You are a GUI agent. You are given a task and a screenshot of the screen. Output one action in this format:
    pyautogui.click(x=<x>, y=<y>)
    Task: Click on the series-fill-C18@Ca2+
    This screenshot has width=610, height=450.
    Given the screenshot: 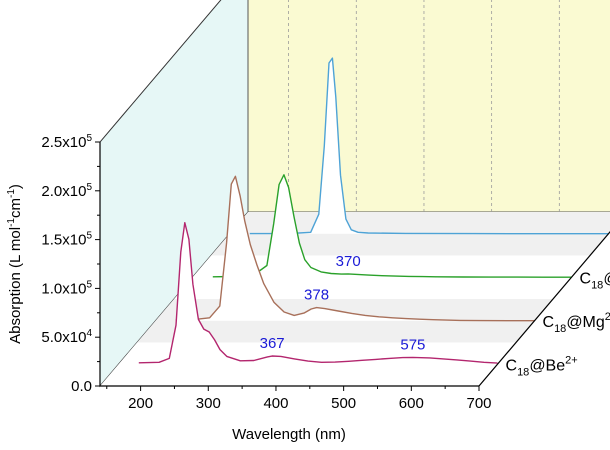 What is the action you would take?
    pyautogui.click(x=392, y=226)
    